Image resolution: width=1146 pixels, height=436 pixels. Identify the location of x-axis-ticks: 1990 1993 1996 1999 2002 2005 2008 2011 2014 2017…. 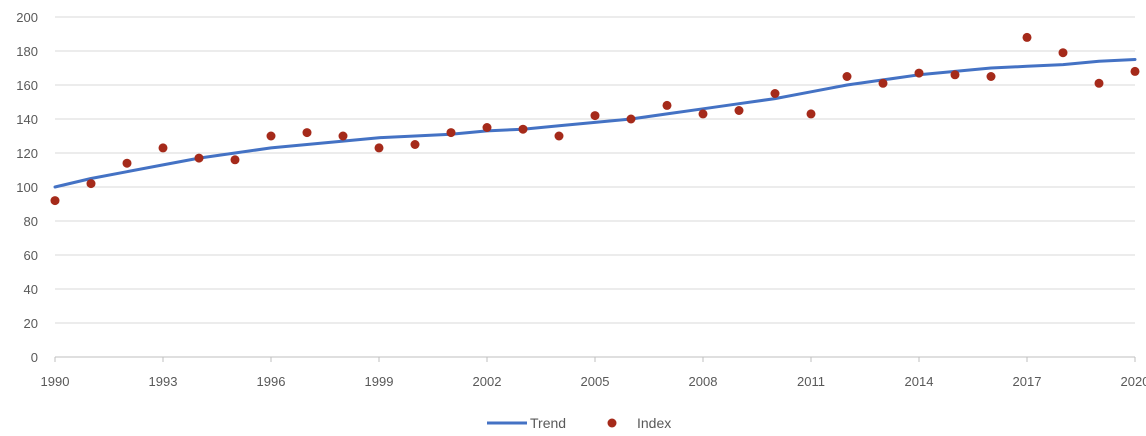
(593, 373).